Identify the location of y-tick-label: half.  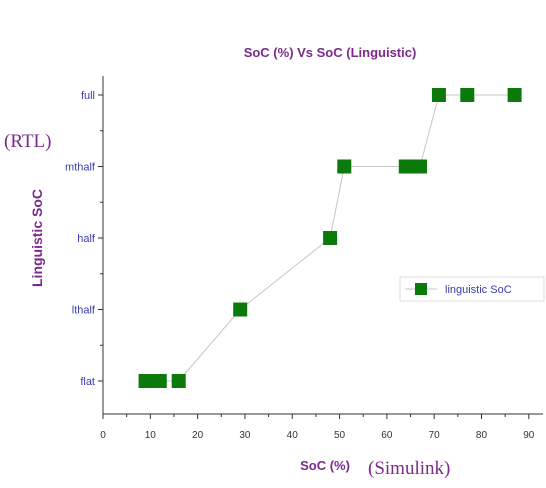
(86, 239).